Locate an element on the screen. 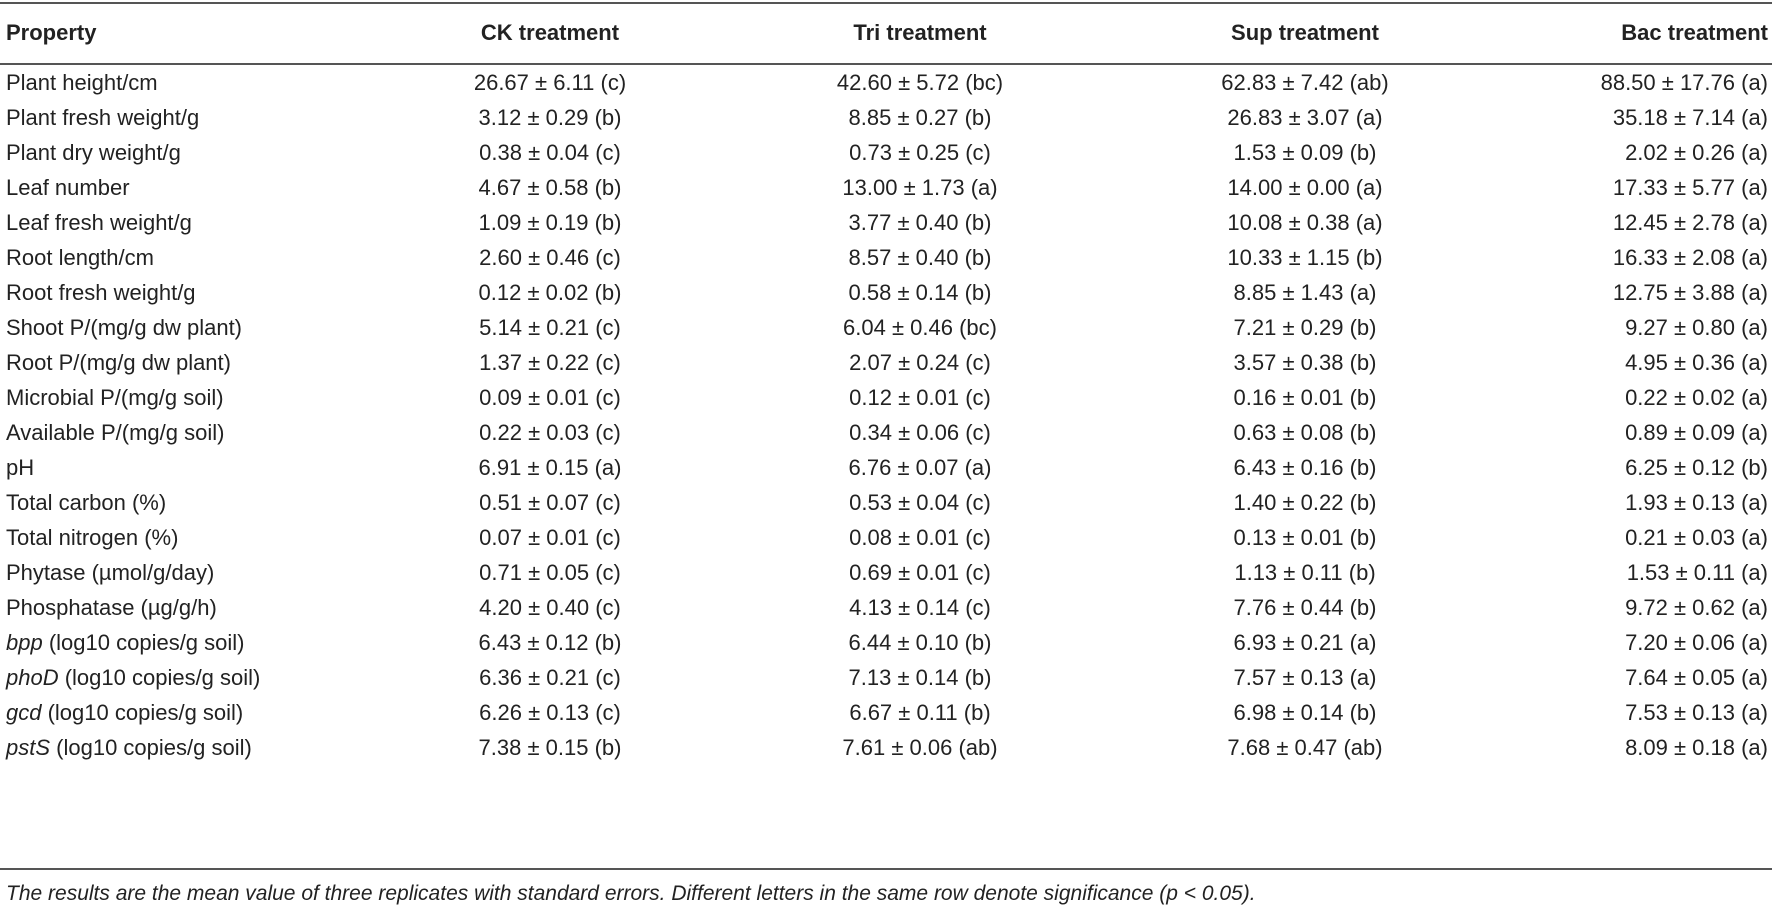  property-cell: gcd (log10 copies/g soil) is located at coordinates (124, 713).